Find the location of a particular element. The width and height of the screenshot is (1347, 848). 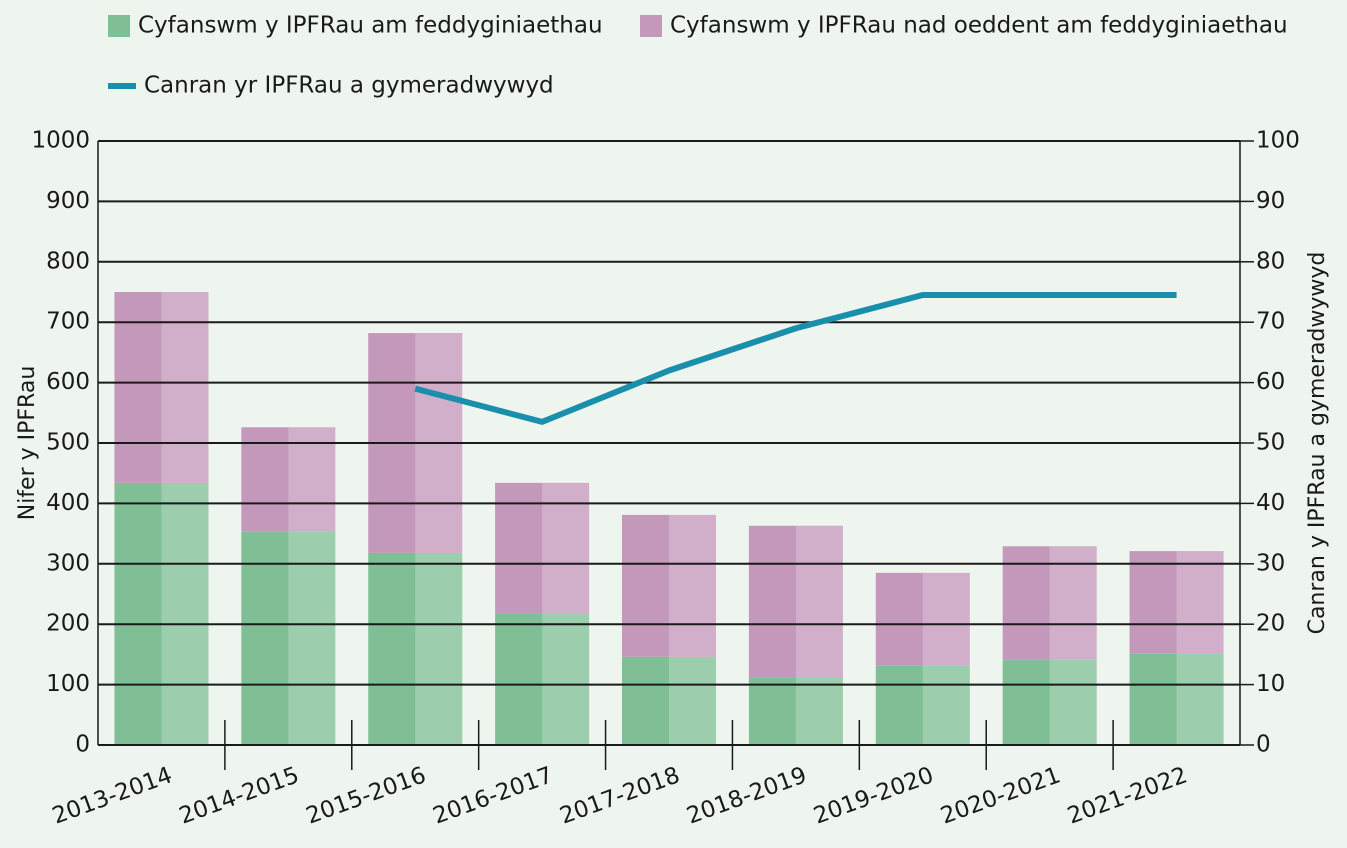

y-tick-label: 300 is located at coordinates (68, 563).